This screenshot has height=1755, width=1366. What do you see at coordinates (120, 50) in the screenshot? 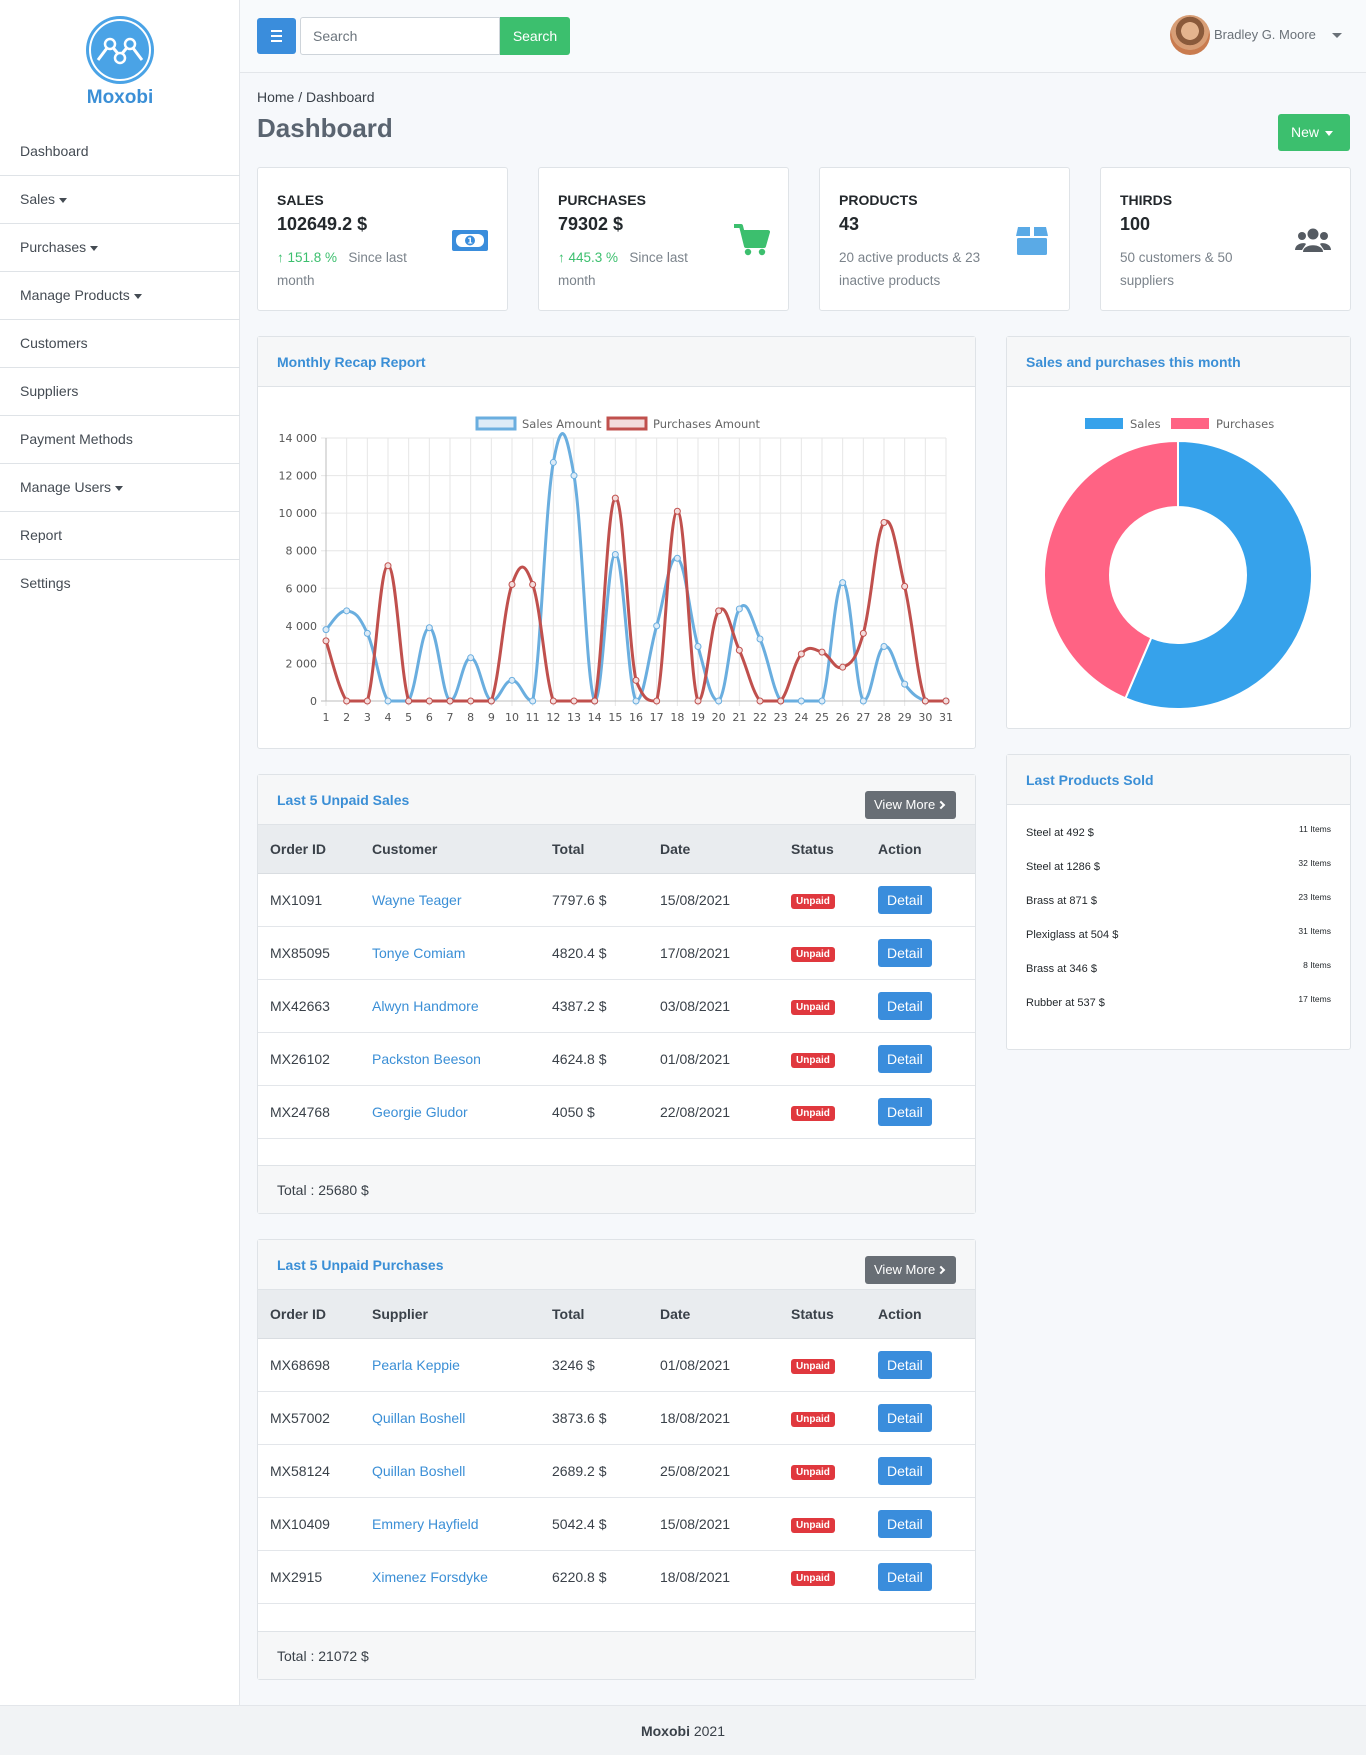
I see `moxobi-logo-icon` at bounding box center [120, 50].